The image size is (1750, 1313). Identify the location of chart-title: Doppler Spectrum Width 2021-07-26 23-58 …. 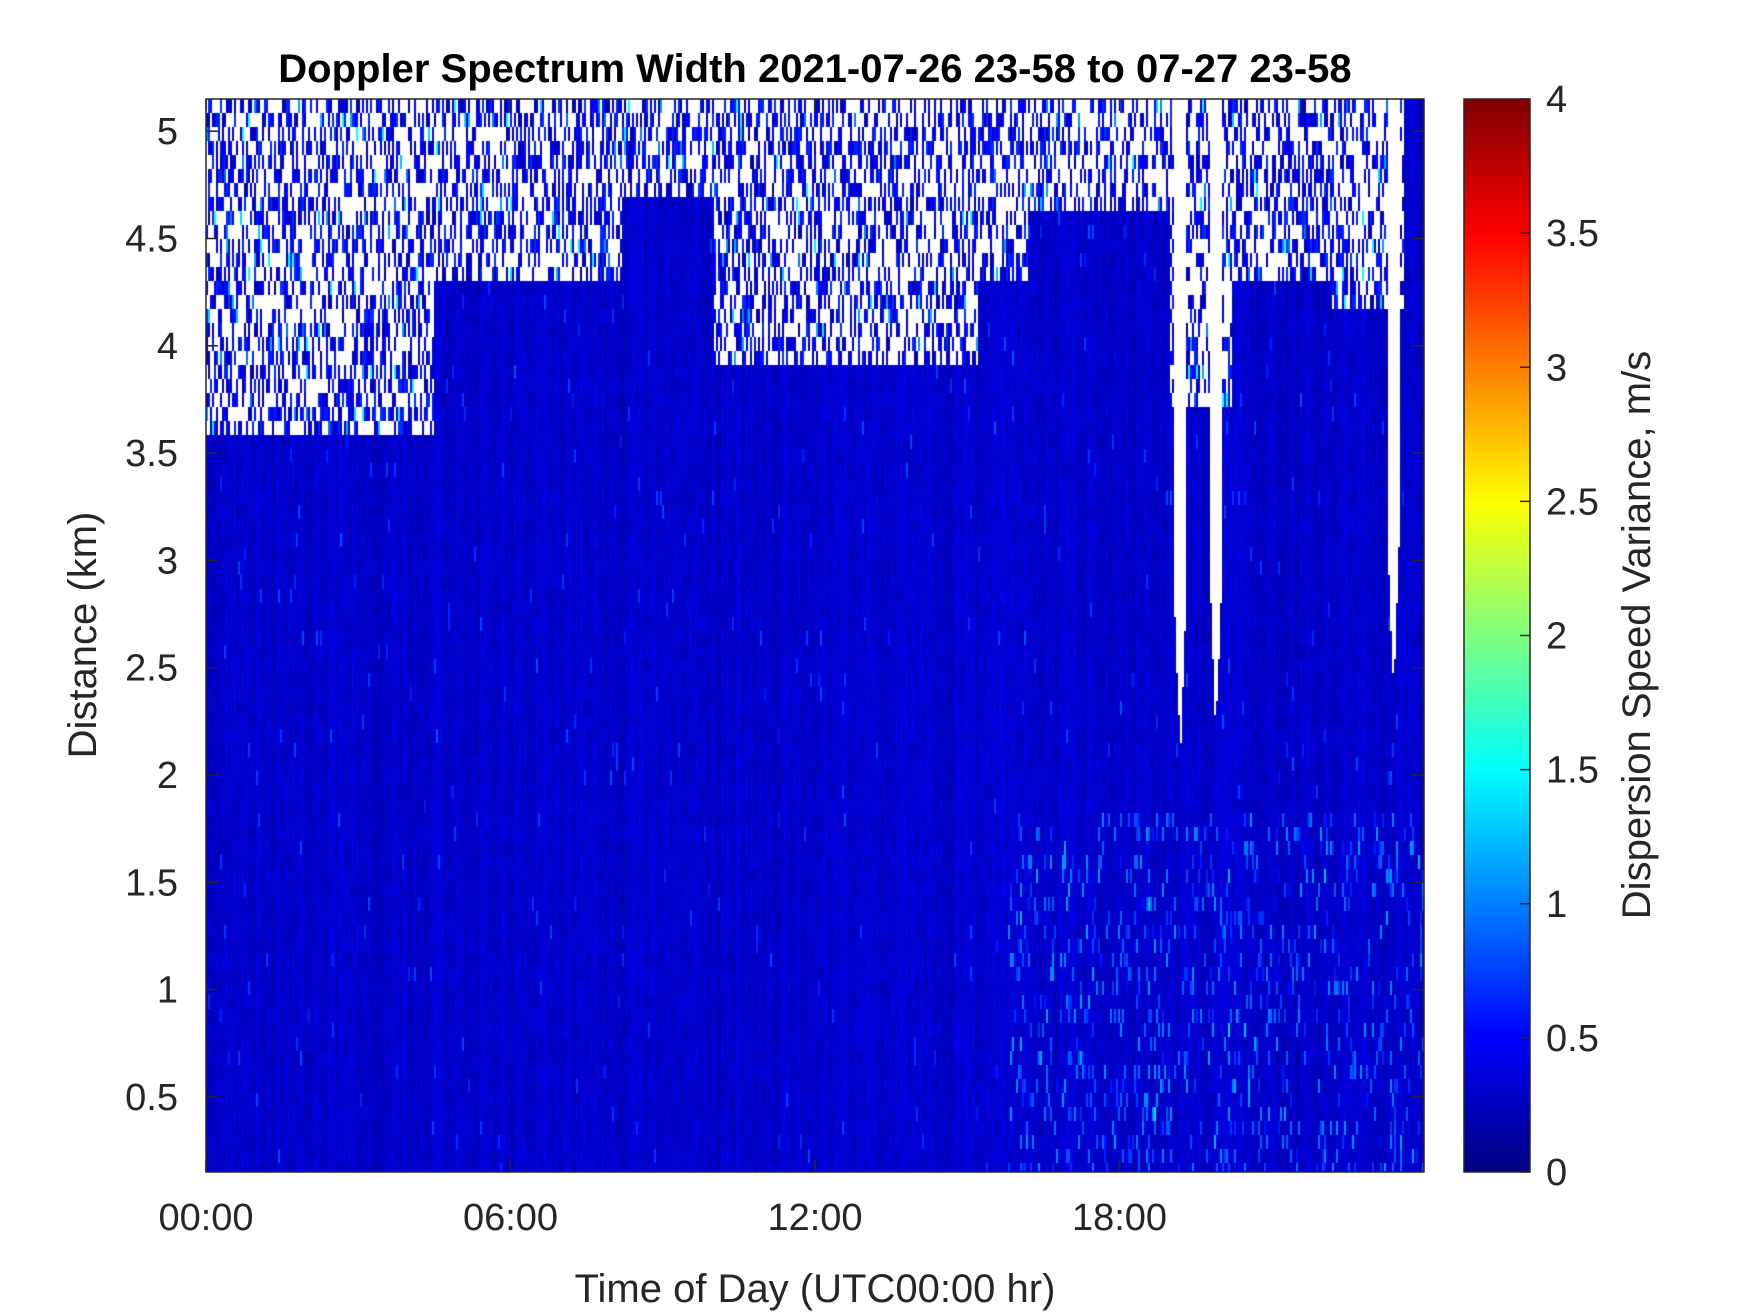
(814, 69).